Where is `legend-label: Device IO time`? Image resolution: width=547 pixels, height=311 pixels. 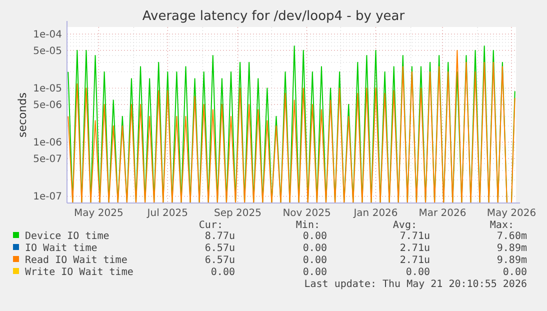 legend-label: Device IO time is located at coordinates (67, 236).